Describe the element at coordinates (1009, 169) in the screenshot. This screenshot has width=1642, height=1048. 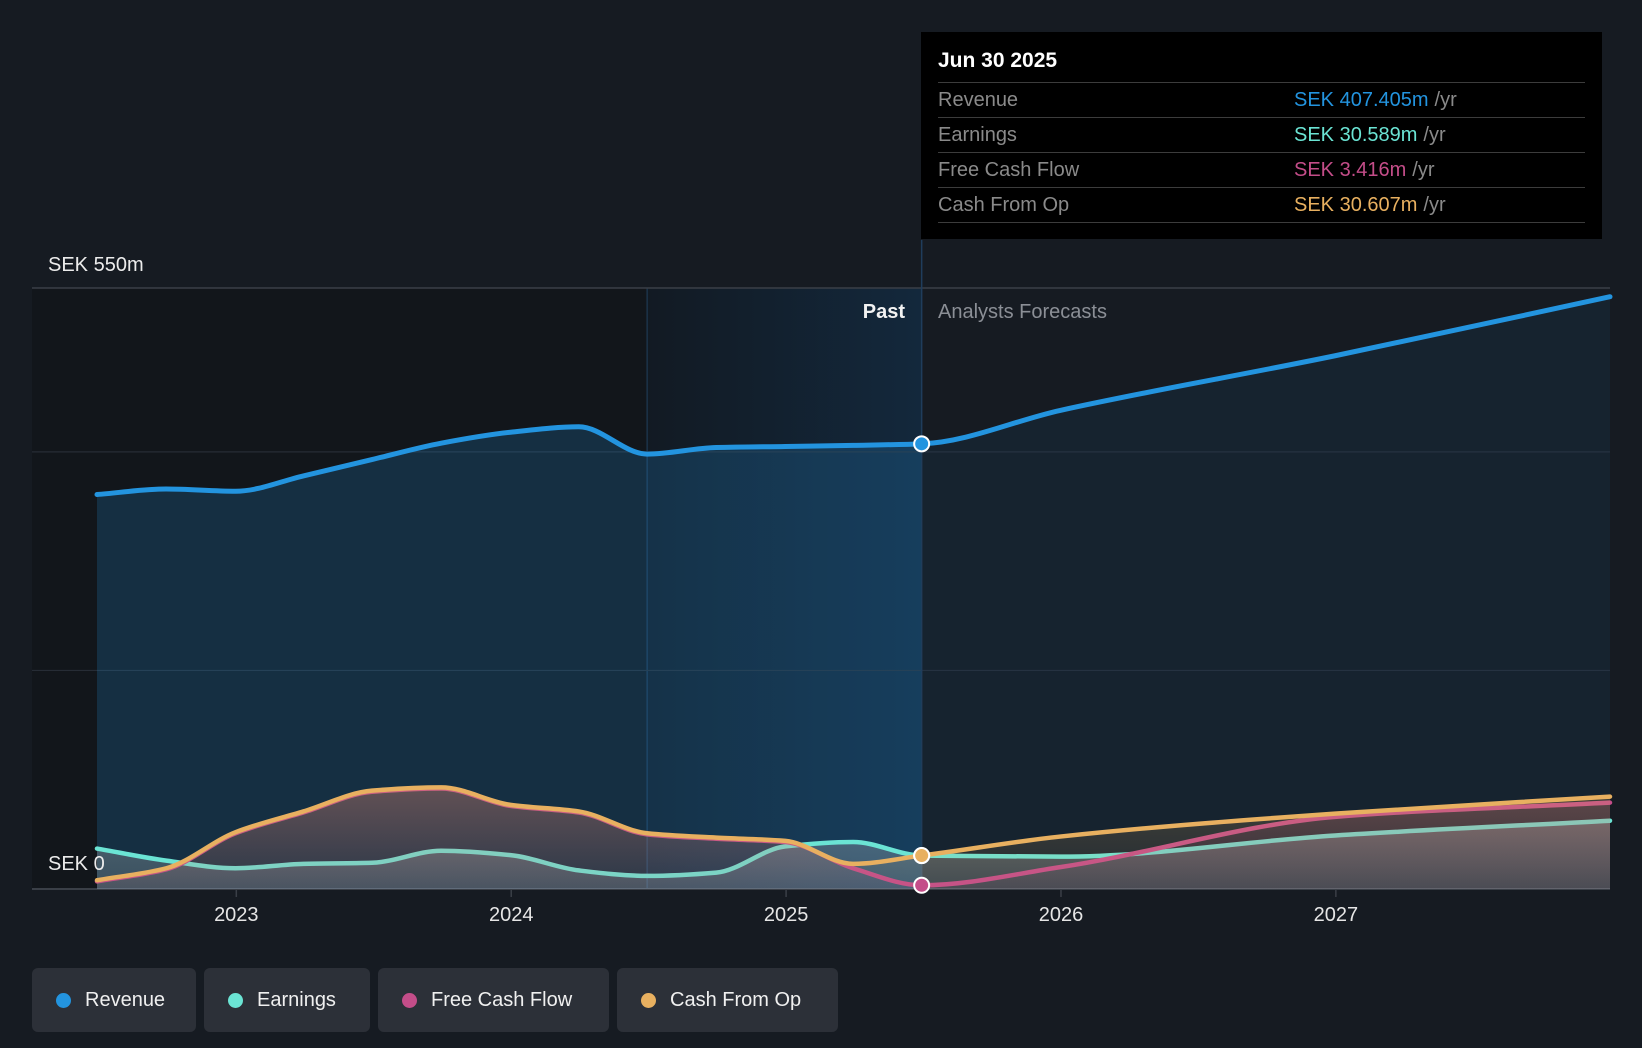
I see `tooltip-label: Free Cash Flow` at that location.